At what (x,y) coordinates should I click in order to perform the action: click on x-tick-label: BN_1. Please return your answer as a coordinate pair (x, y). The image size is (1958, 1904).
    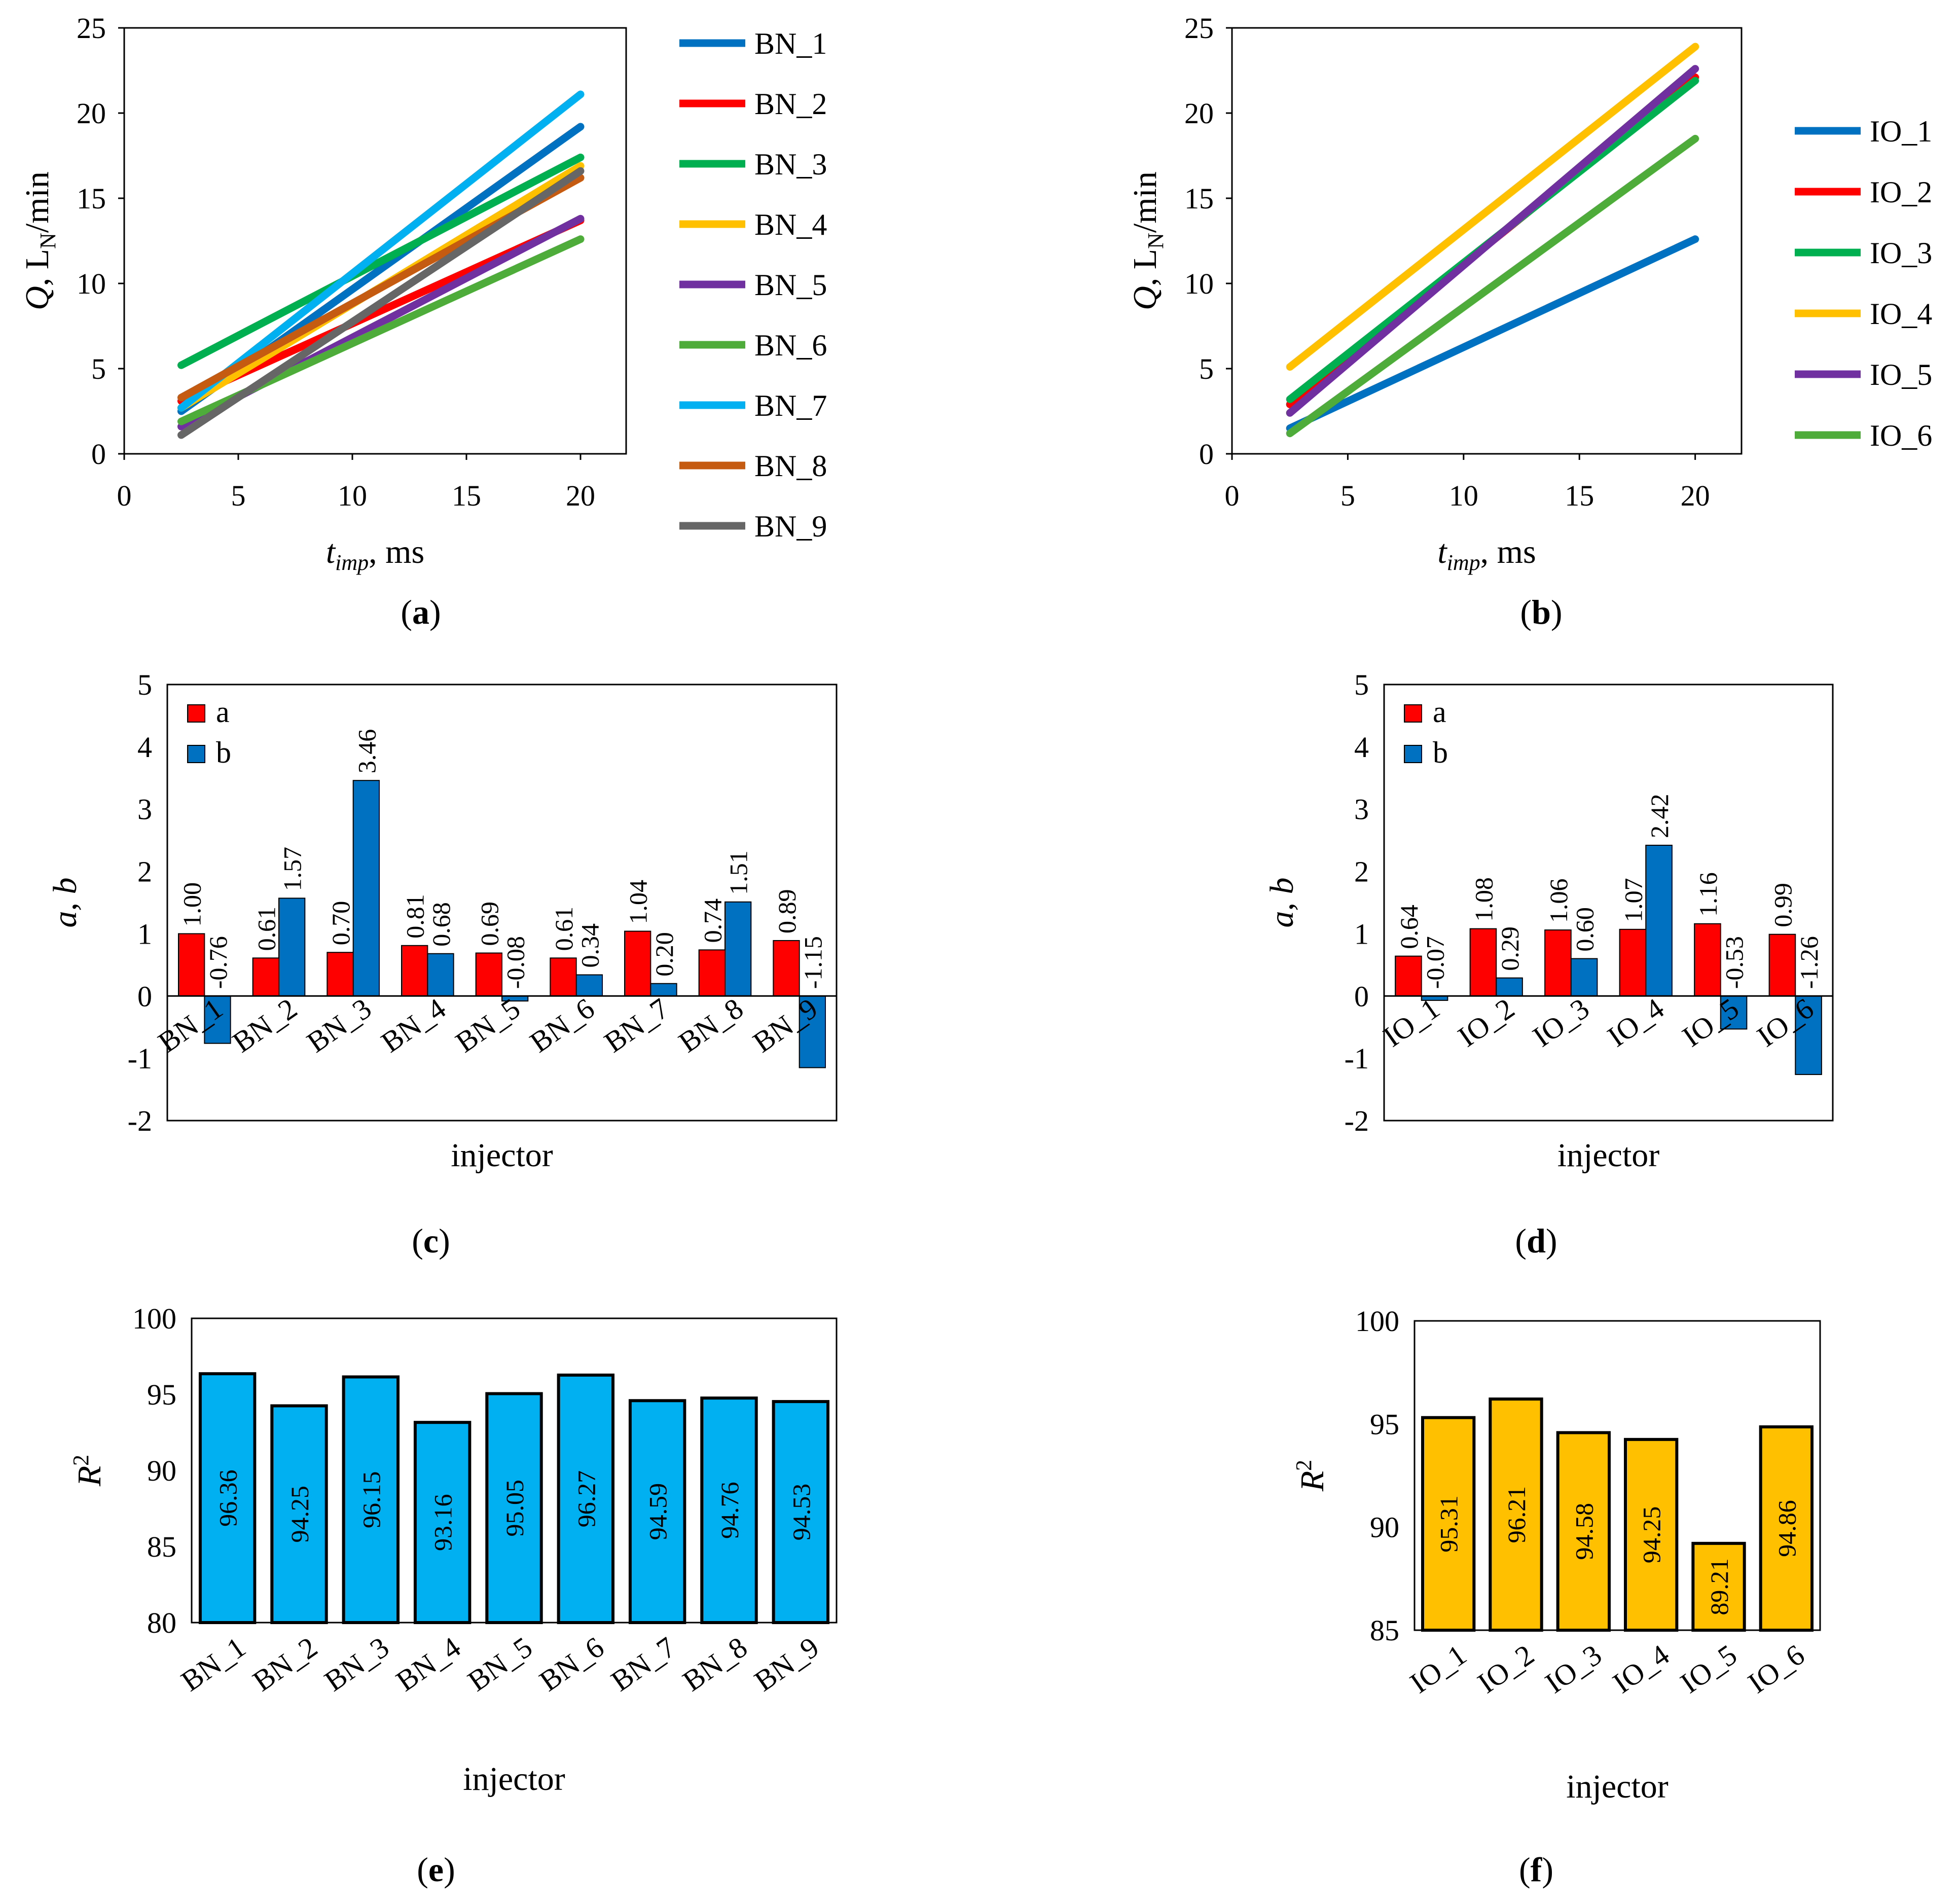
    Looking at the image, I should click on (213, 1664).